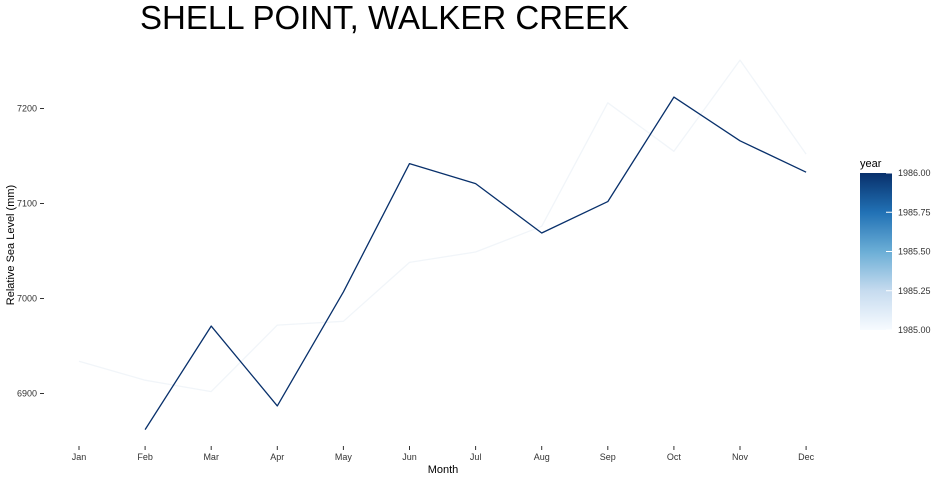  What do you see at coordinates (145, 457) in the screenshot?
I see `x-tick-label: Feb` at bounding box center [145, 457].